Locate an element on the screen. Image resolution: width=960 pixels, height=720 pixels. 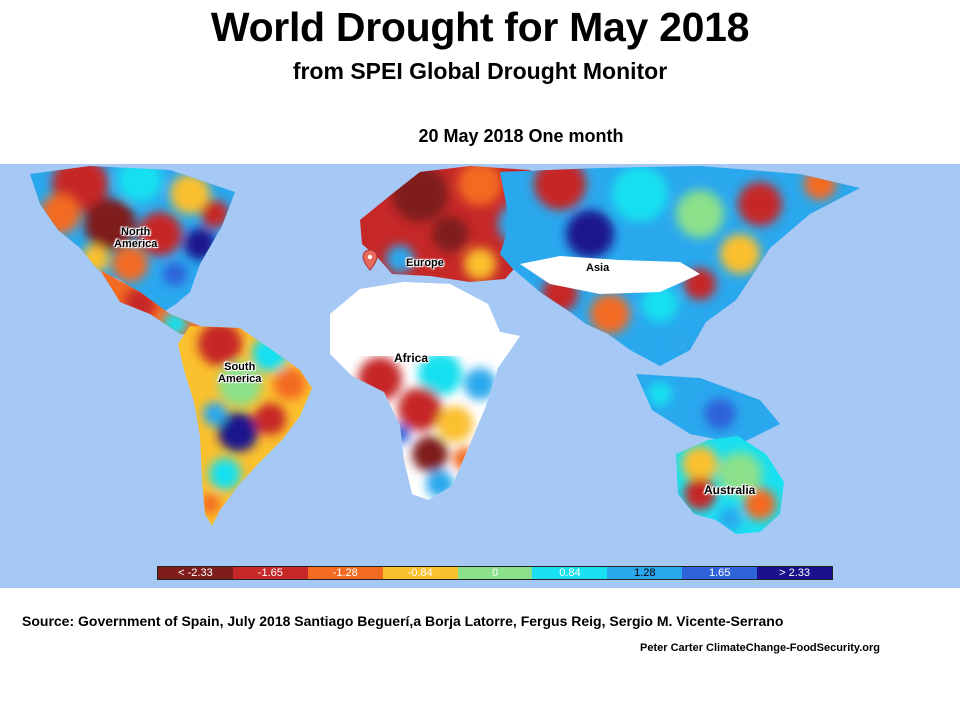
legend-item: 0 is located at coordinates (495, 573).